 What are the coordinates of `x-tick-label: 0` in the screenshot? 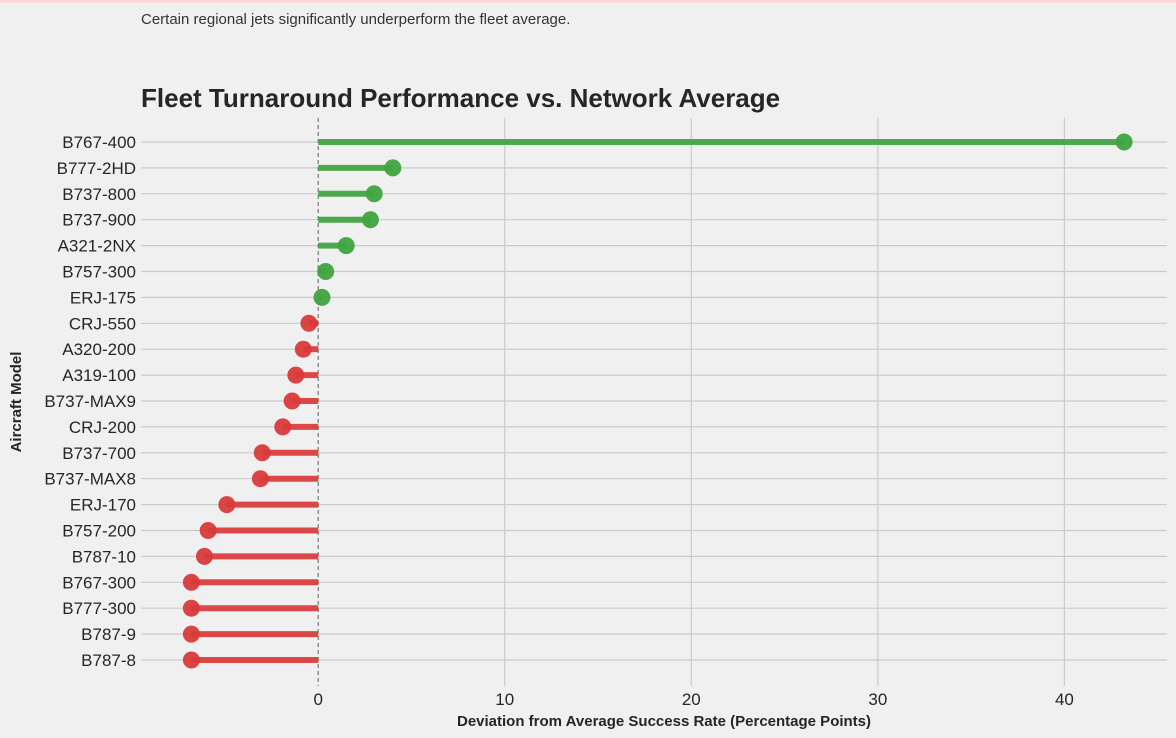 It's located at (317, 699).